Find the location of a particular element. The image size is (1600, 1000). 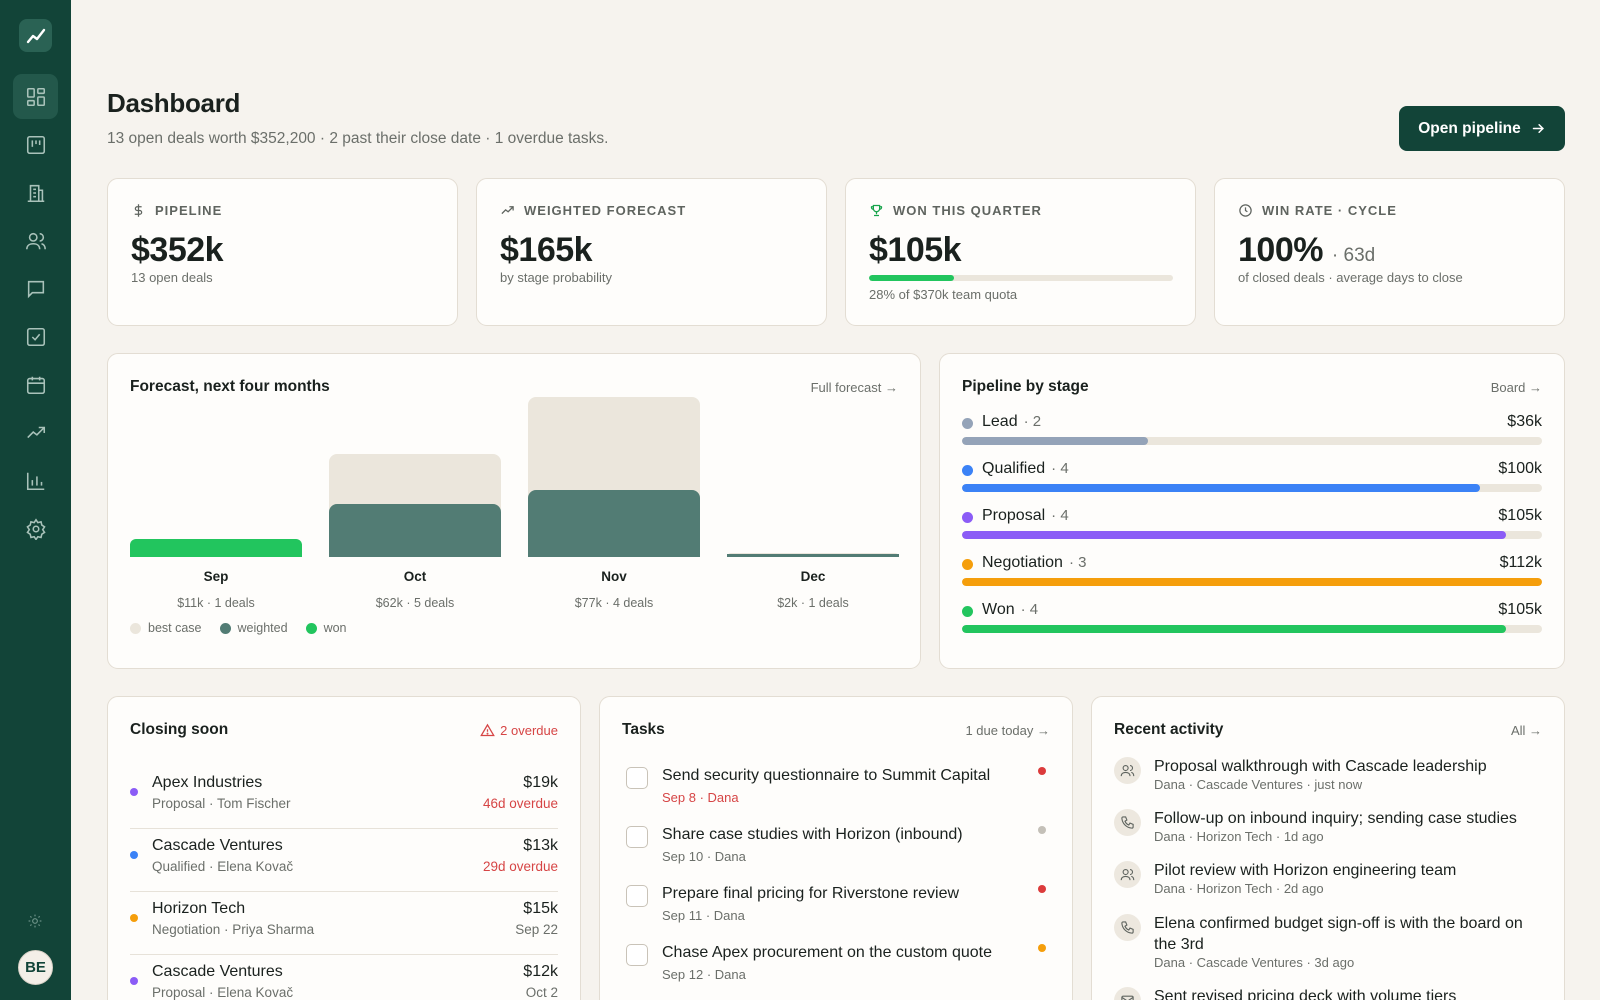

closing-soon-title: Closing soon is located at coordinates (179, 729).